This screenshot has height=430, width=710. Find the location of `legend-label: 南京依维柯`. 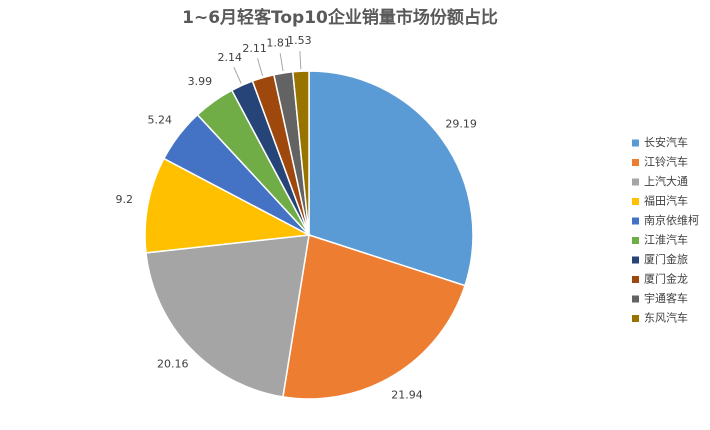

legend-label: 南京依维柯 is located at coordinates (671, 220).